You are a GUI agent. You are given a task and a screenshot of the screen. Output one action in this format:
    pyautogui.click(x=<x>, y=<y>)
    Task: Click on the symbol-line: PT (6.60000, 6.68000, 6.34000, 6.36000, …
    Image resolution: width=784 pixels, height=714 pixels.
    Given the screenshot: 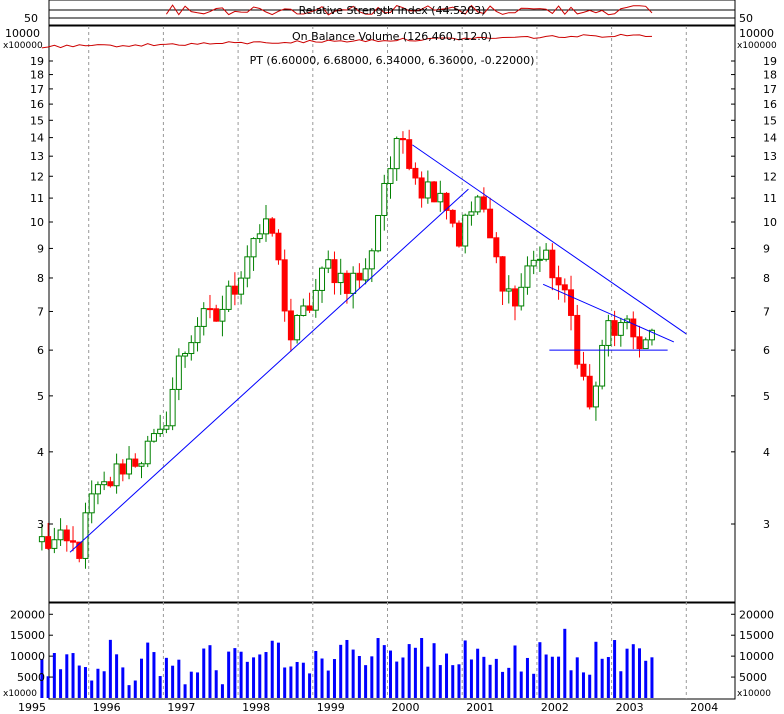 What is the action you would take?
    pyautogui.click(x=392, y=60)
    